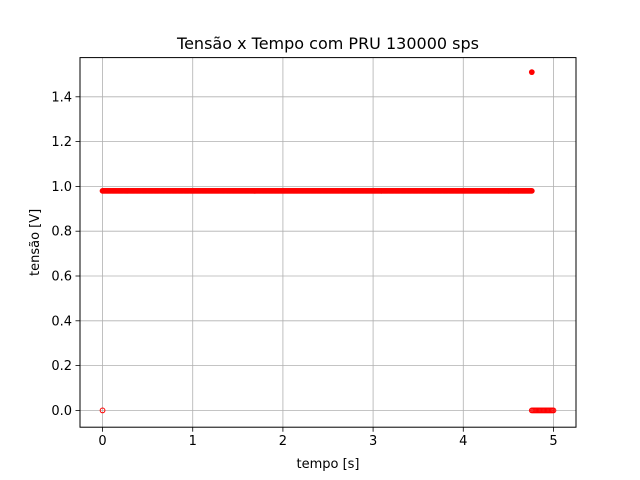  I want to click on y-tick-label: 0.6, so click(61, 277).